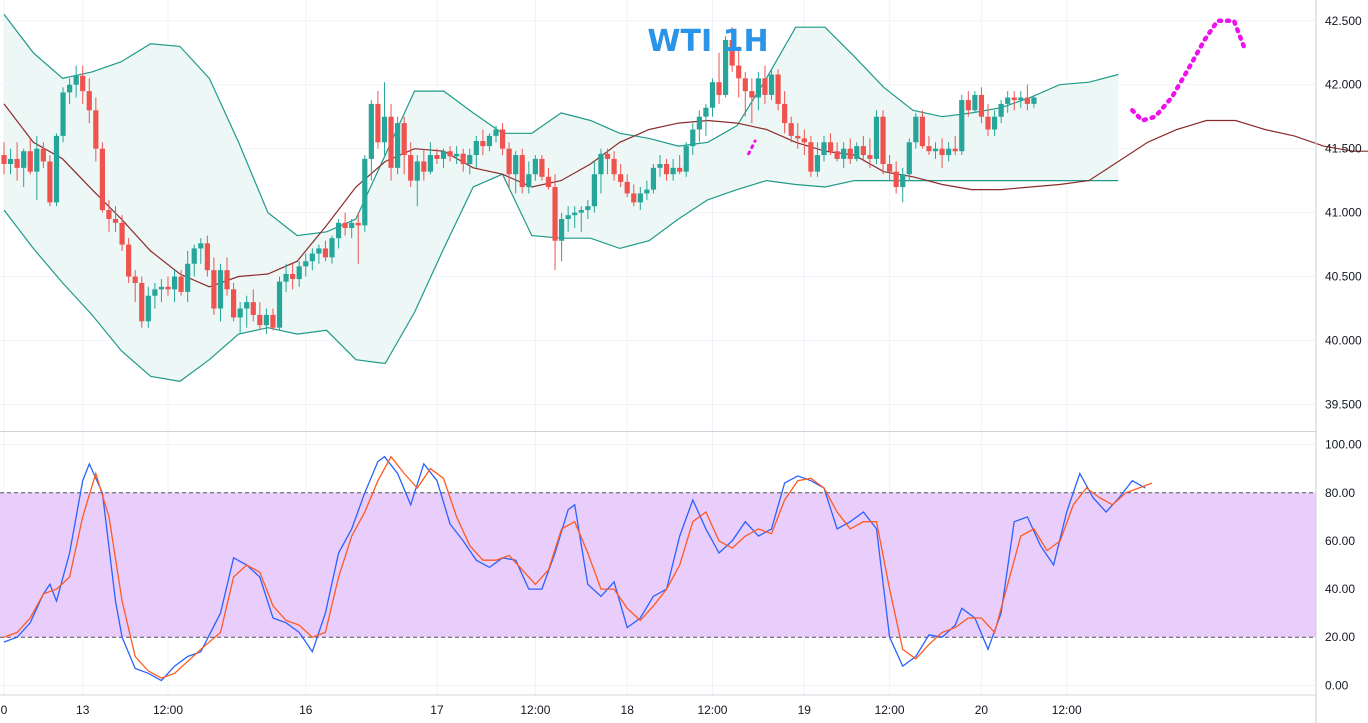 The image size is (1368, 723). What do you see at coordinates (805, 710) in the screenshot?
I see `time-tick-label: 19` at bounding box center [805, 710].